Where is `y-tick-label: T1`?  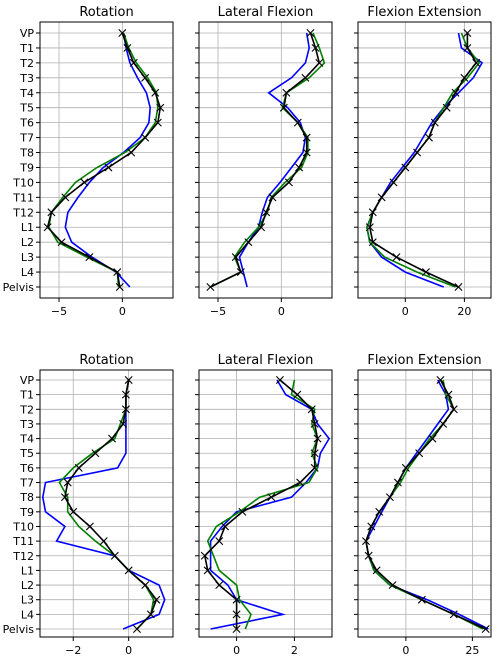
y-tick-label: T1 is located at coordinates (26, 395).